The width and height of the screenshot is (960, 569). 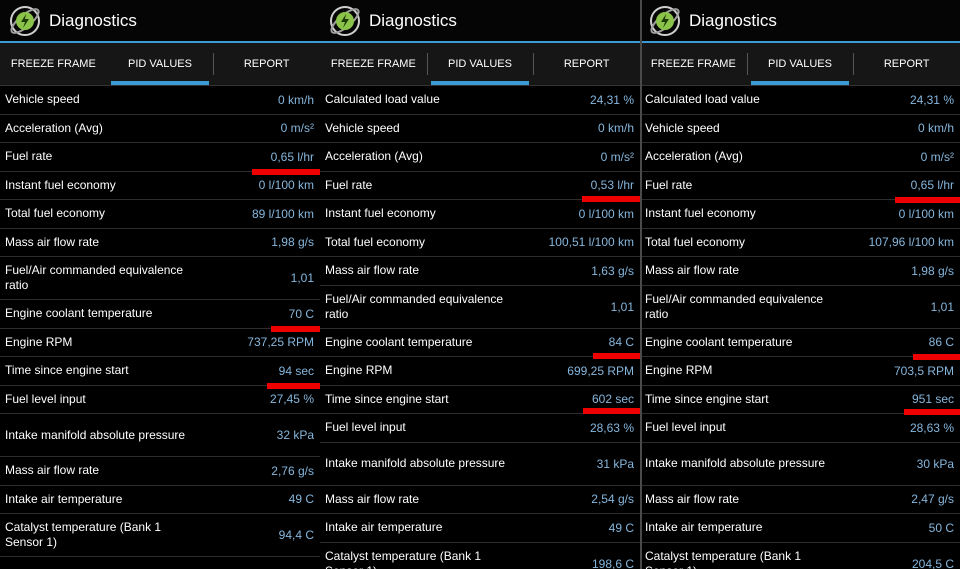 What do you see at coordinates (621, 527) in the screenshot?
I see `pid-value: 49 C` at bounding box center [621, 527].